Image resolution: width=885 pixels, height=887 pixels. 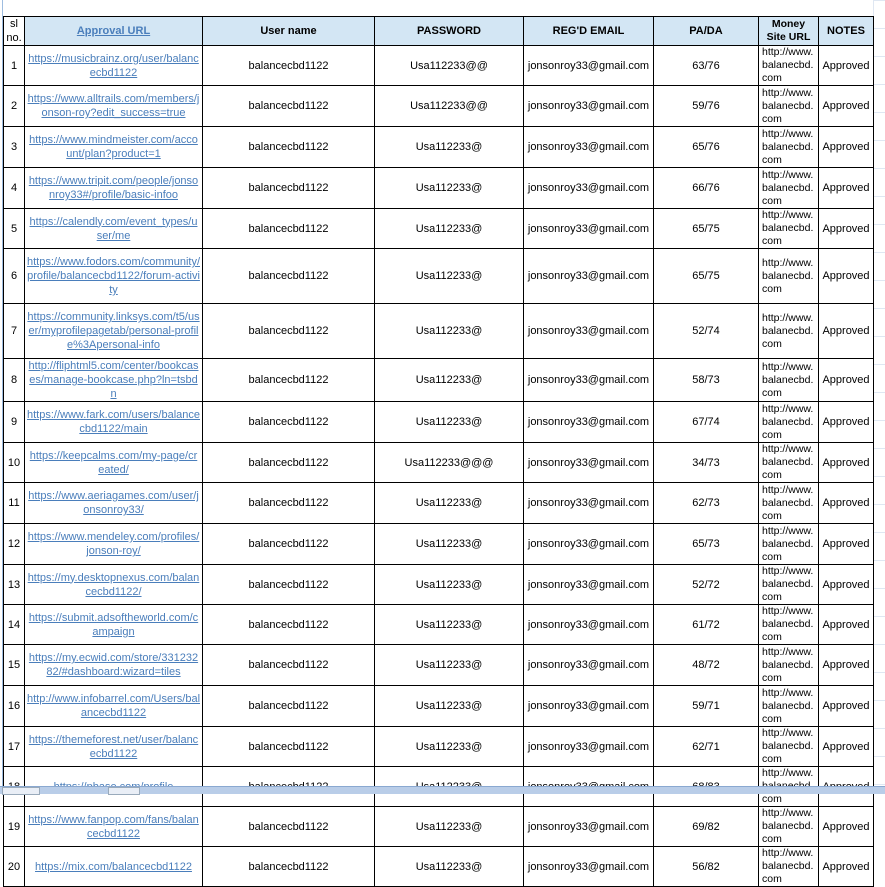 What do you see at coordinates (449, 65) in the screenshot?
I see `password-cell: Usa112233@@` at bounding box center [449, 65].